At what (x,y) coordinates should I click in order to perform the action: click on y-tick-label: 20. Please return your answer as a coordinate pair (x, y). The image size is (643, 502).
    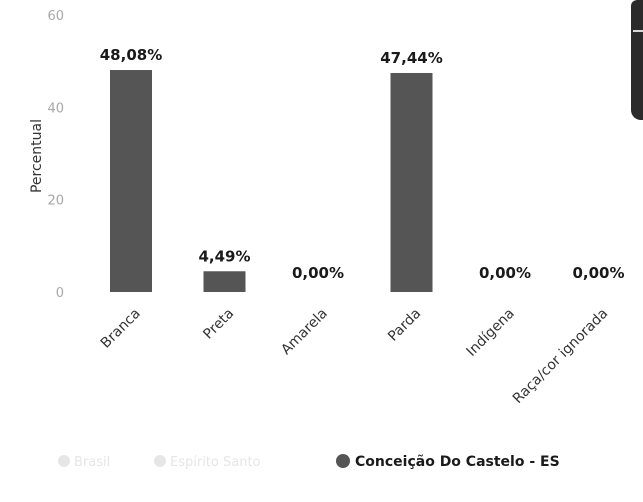
    Looking at the image, I should click on (55, 201).